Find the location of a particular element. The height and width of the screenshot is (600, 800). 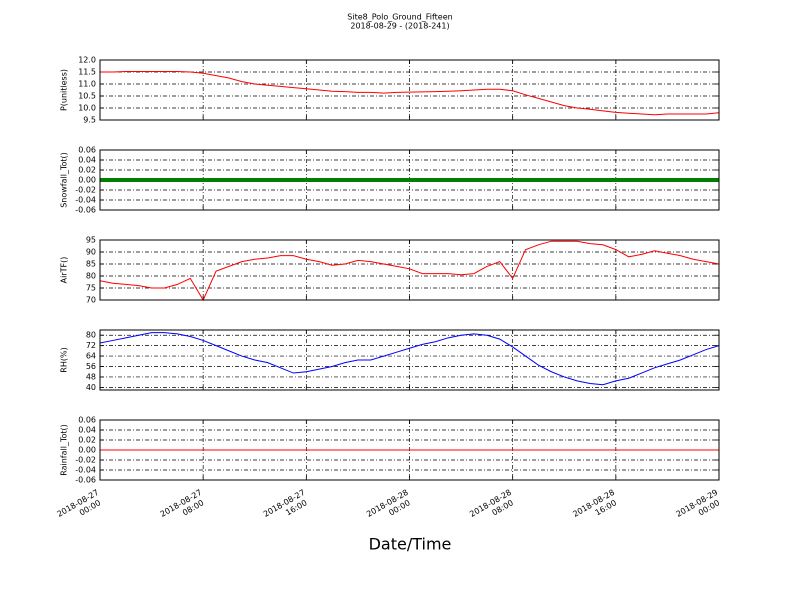

y-tick-label: 72 is located at coordinates (91, 345).